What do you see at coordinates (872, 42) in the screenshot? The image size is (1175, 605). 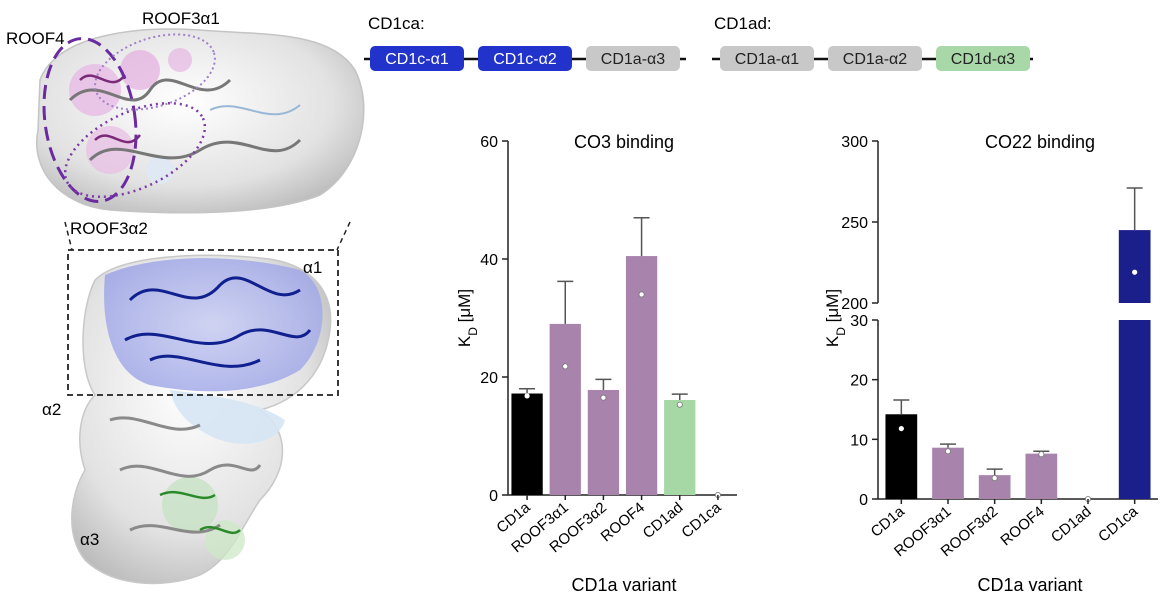 I see `cd1ad-construct: CD1ad: CD1a-α1 CD1a-α2 CD1d-α3` at bounding box center [872, 42].